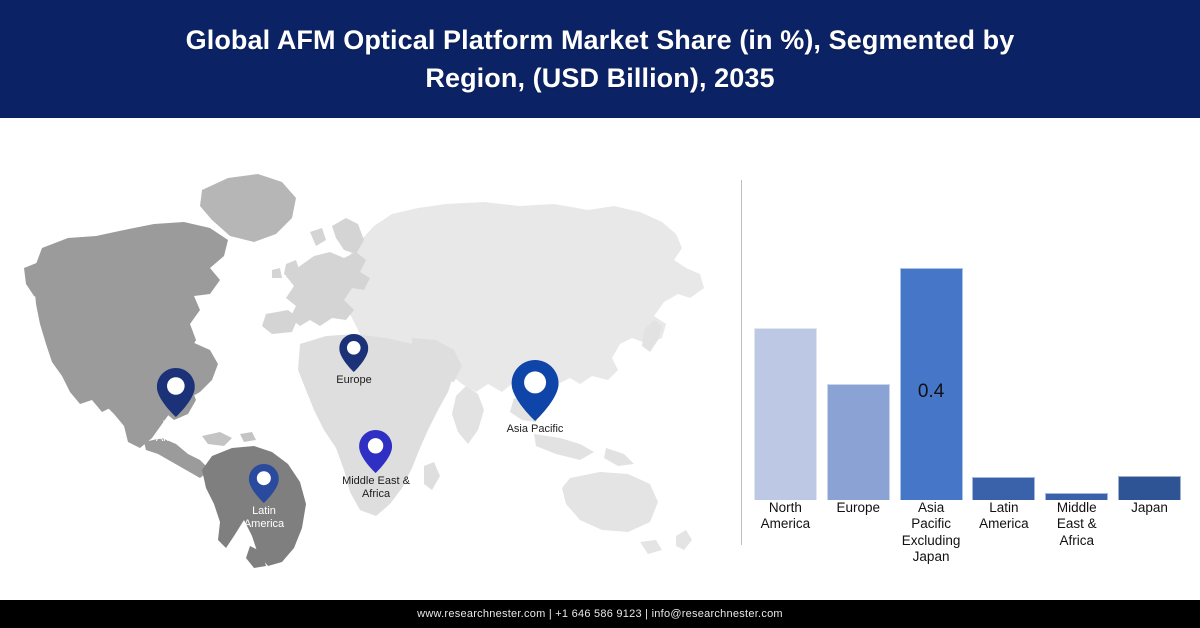 The width and height of the screenshot is (1200, 628). I want to click on map-marker-middle-east-africa: Middle East & Africa, so click(376, 465).